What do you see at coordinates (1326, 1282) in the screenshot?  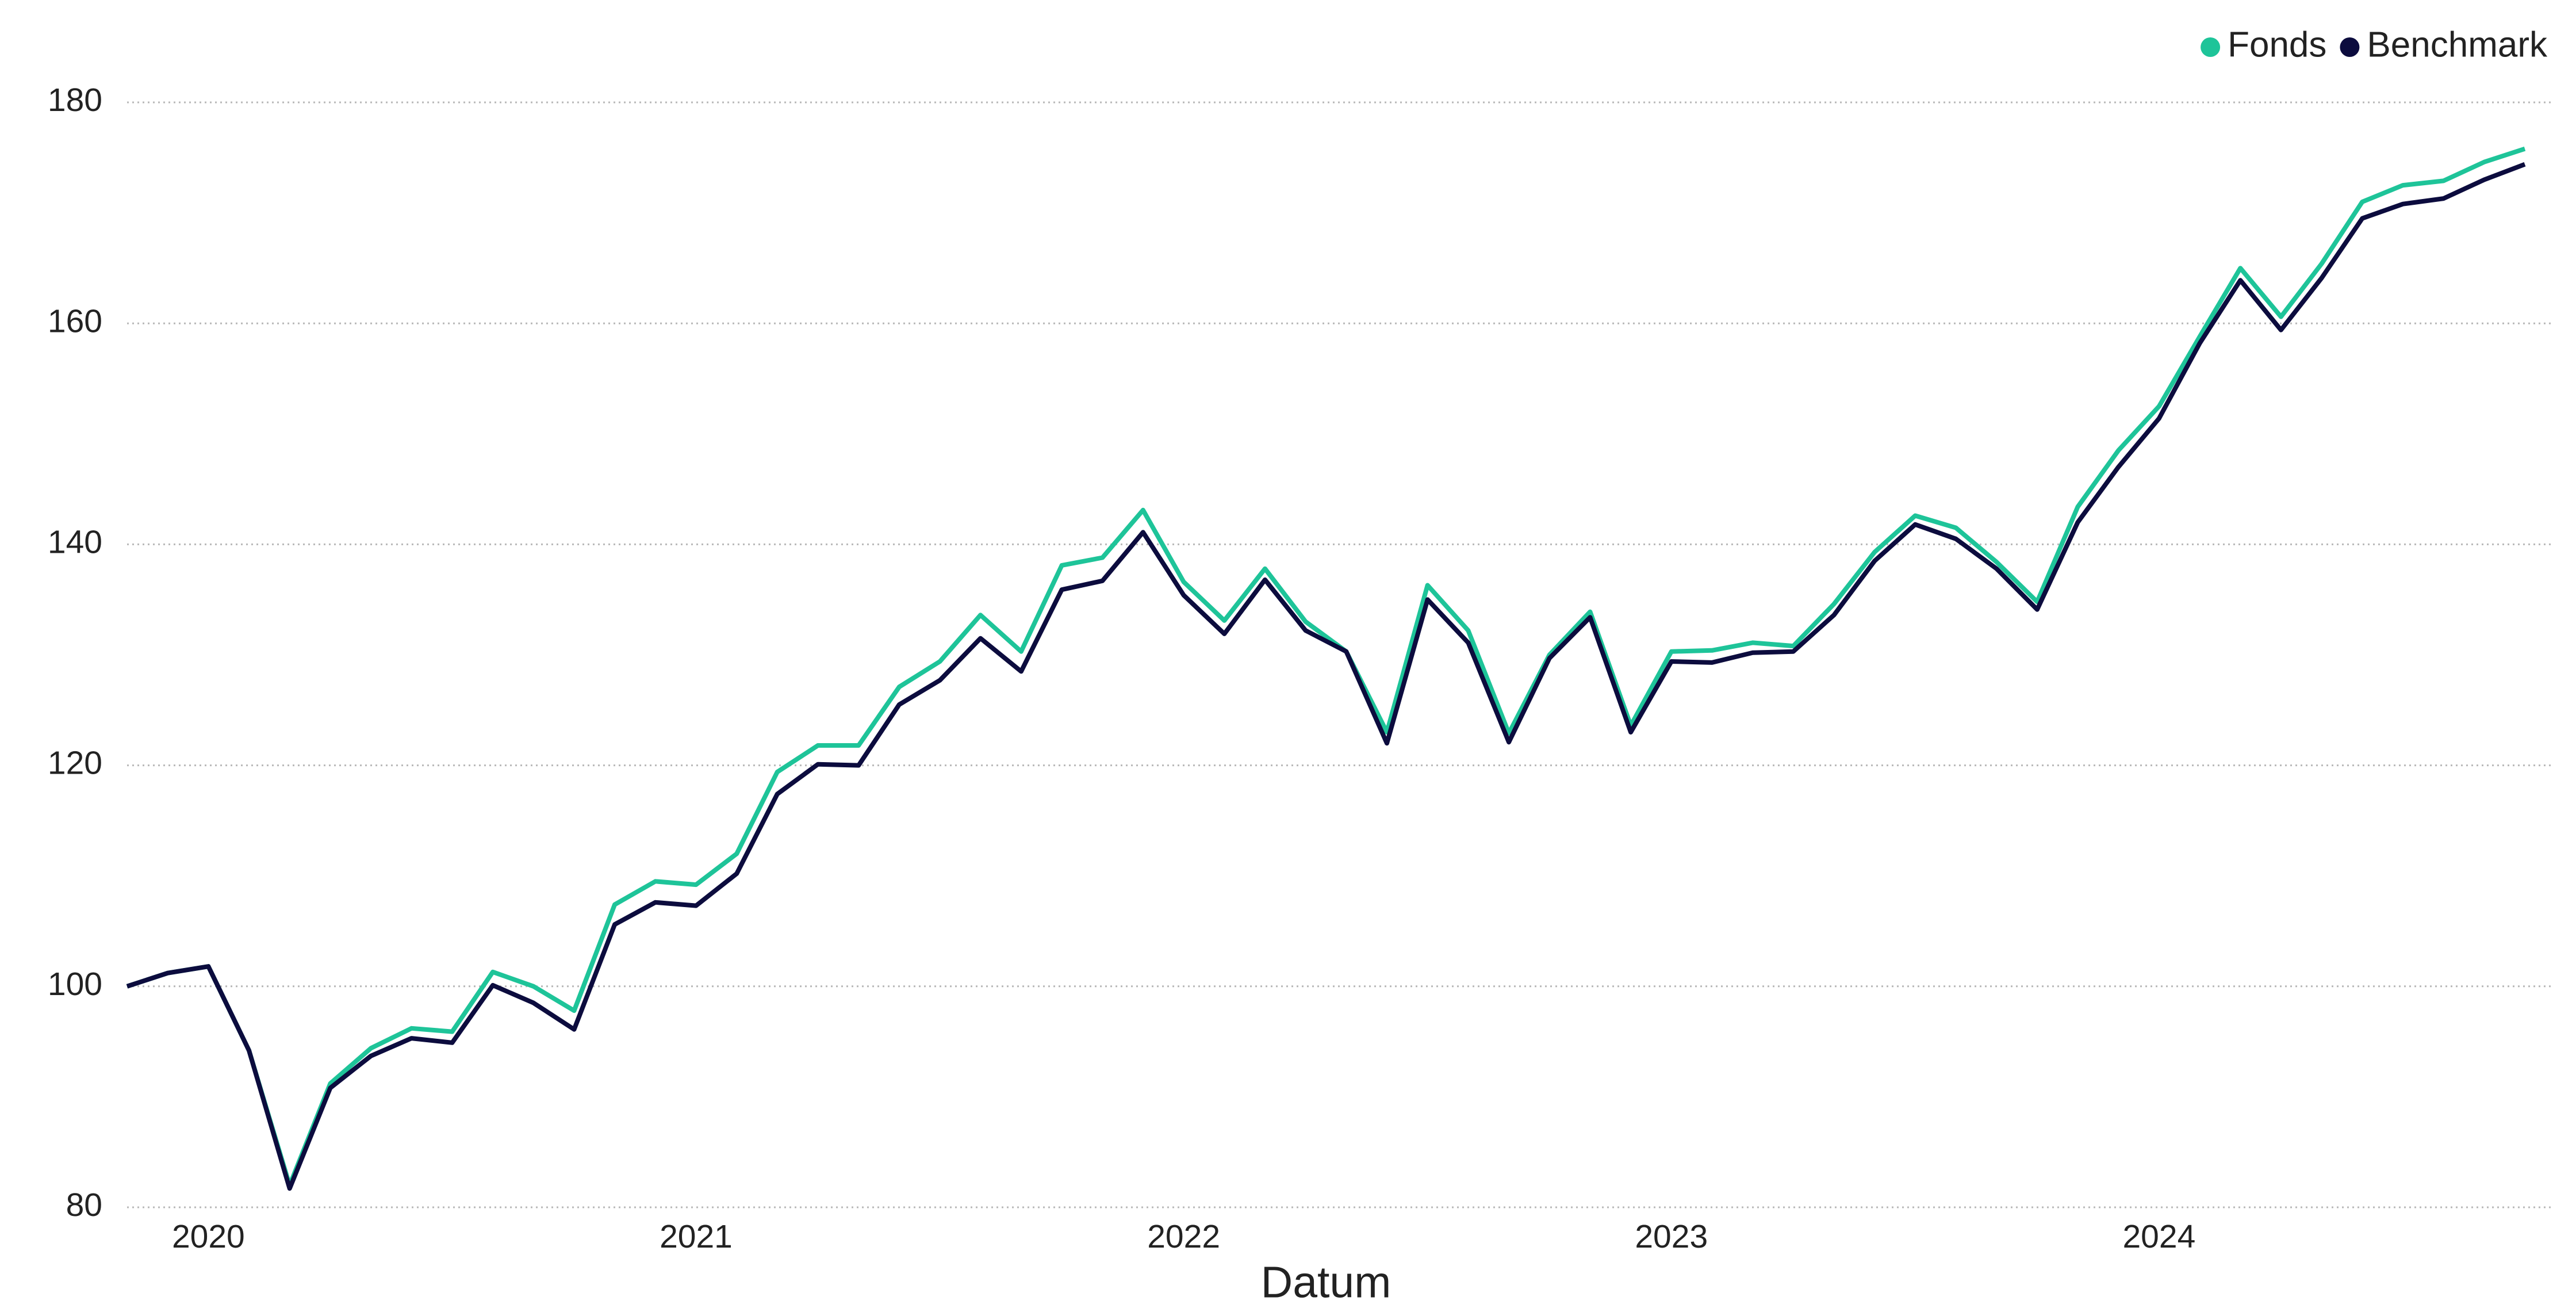 I see `x-axis-title: Datum` at bounding box center [1326, 1282].